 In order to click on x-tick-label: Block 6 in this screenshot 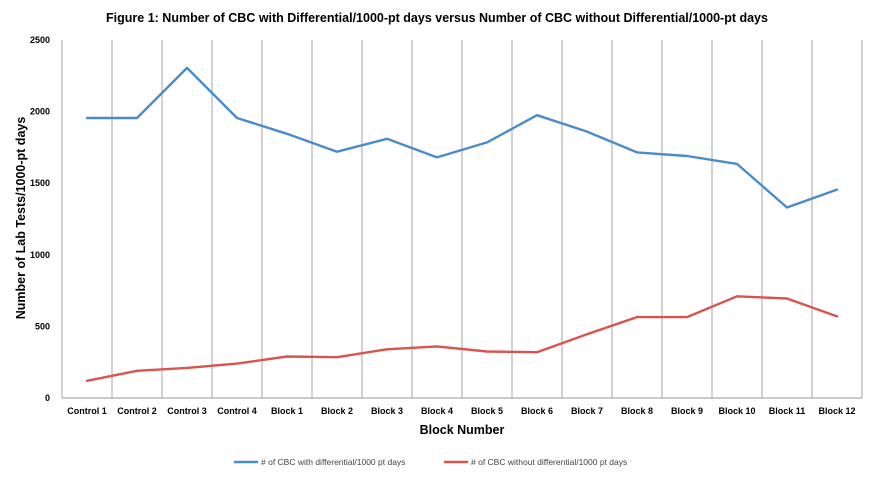, I will do `click(537, 411)`.